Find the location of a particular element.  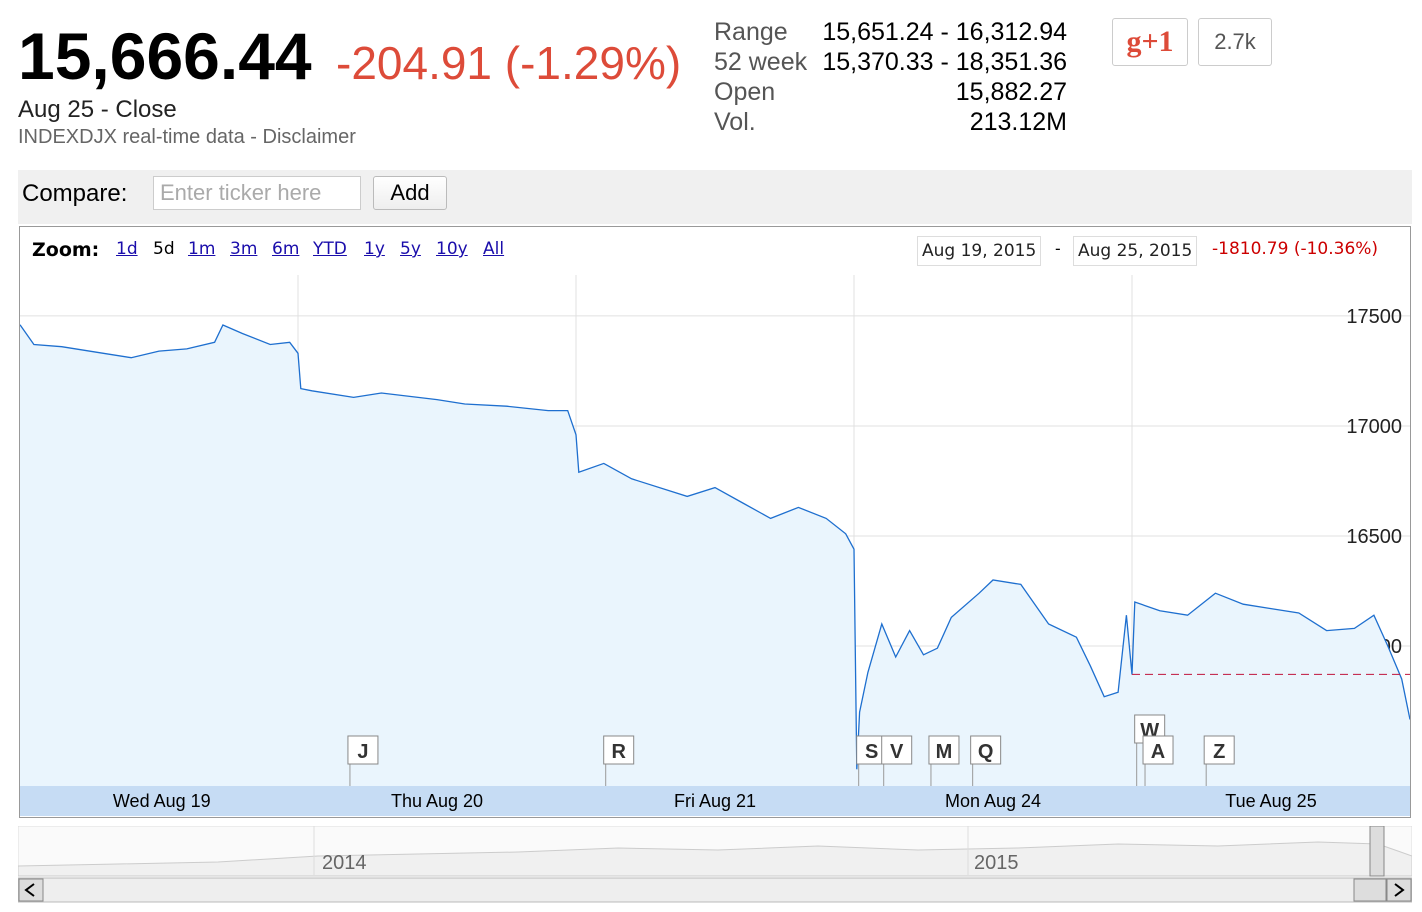

event-flag: Q is located at coordinates (986, 760).